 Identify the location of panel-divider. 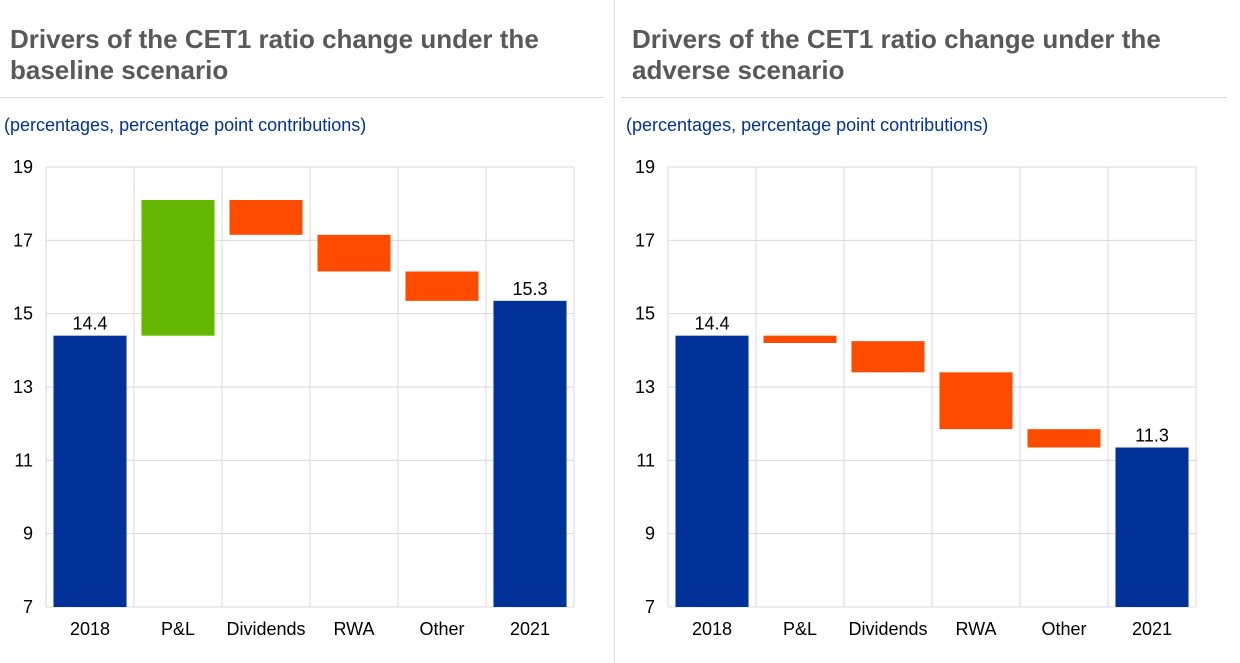
(614, 331).